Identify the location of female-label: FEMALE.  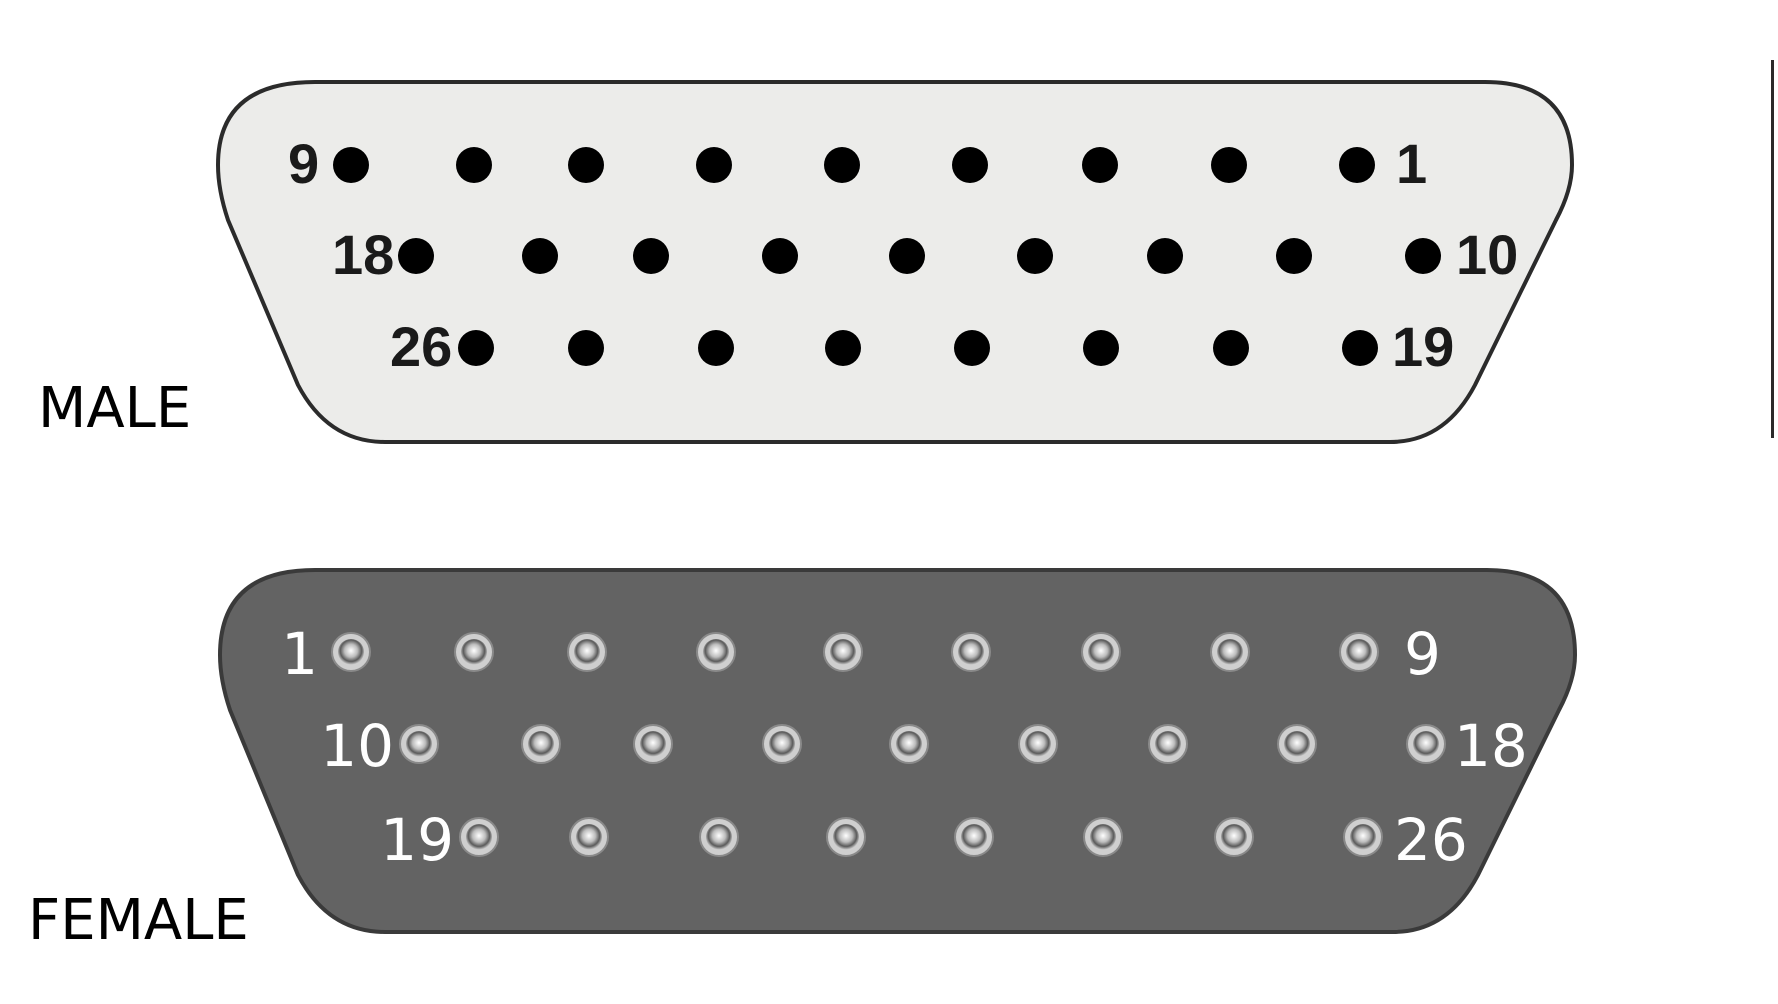
(138, 920).